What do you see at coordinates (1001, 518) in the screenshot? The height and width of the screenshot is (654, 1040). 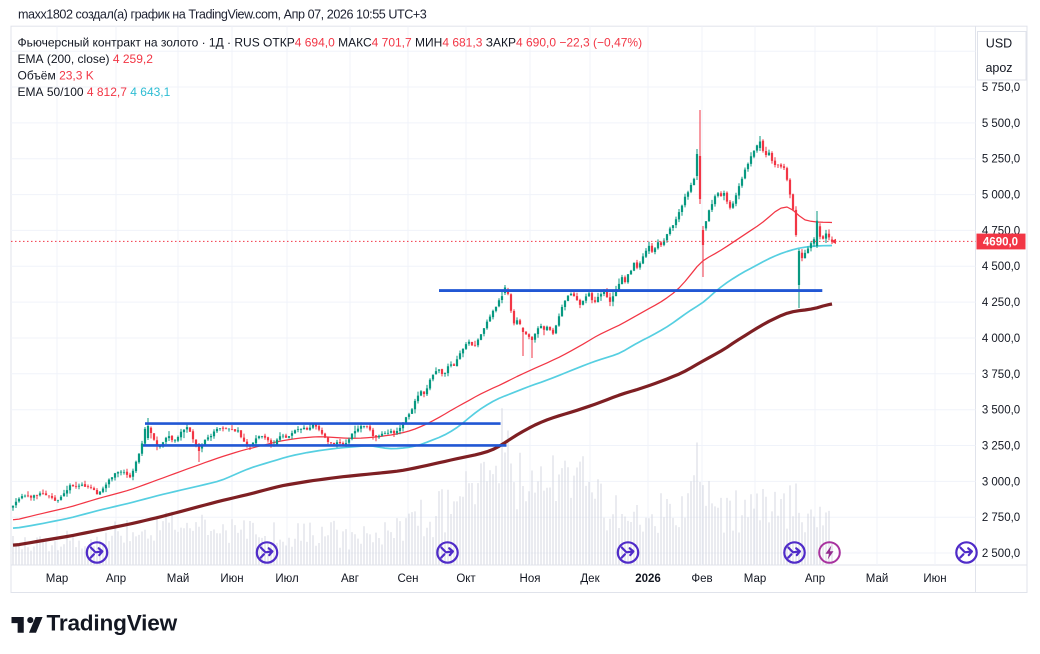 I see `svg-text: 2 750,0` at bounding box center [1001, 518].